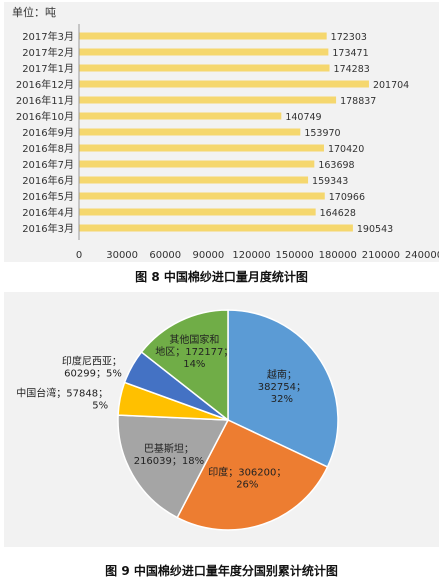 The width and height of the screenshot is (443, 580). I want to click on bar-value-label: 173471, so click(350, 53).